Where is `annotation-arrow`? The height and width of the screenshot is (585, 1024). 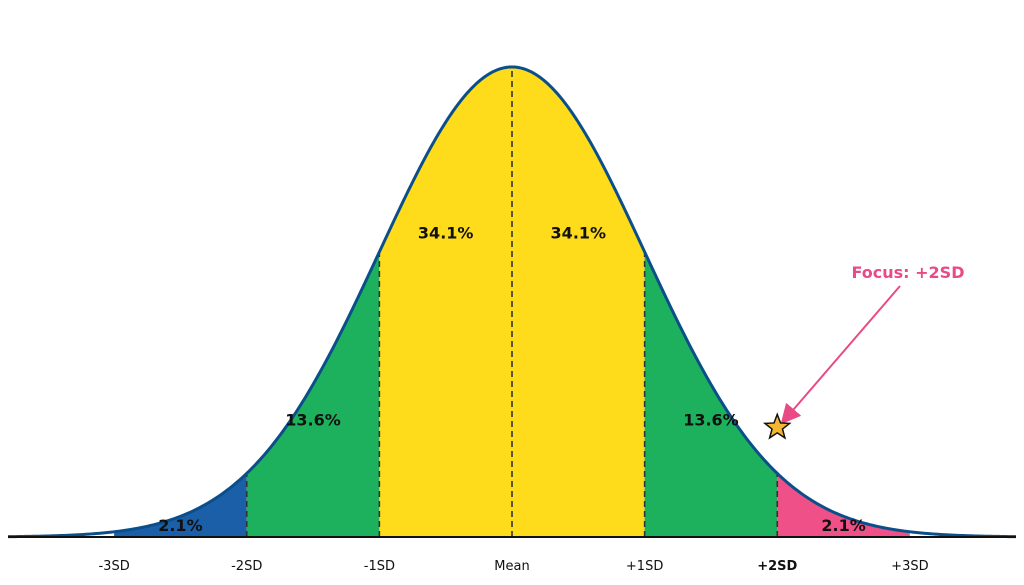 annotation-arrow is located at coordinates (840, 355).